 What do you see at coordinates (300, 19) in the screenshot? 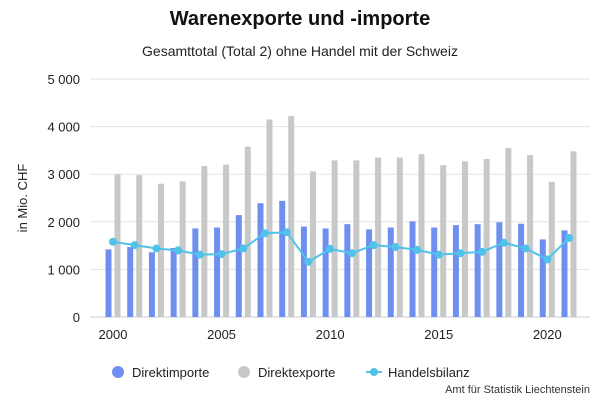
I see `chart-title: Warenexporte und -importe` at bounding box center [300, 19].